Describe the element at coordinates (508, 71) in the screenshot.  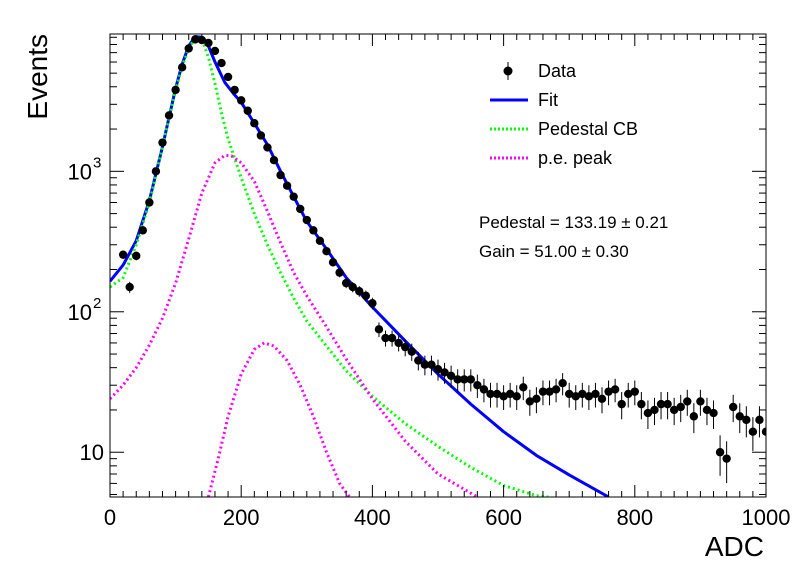
I see `legend-marker-point` at that location.